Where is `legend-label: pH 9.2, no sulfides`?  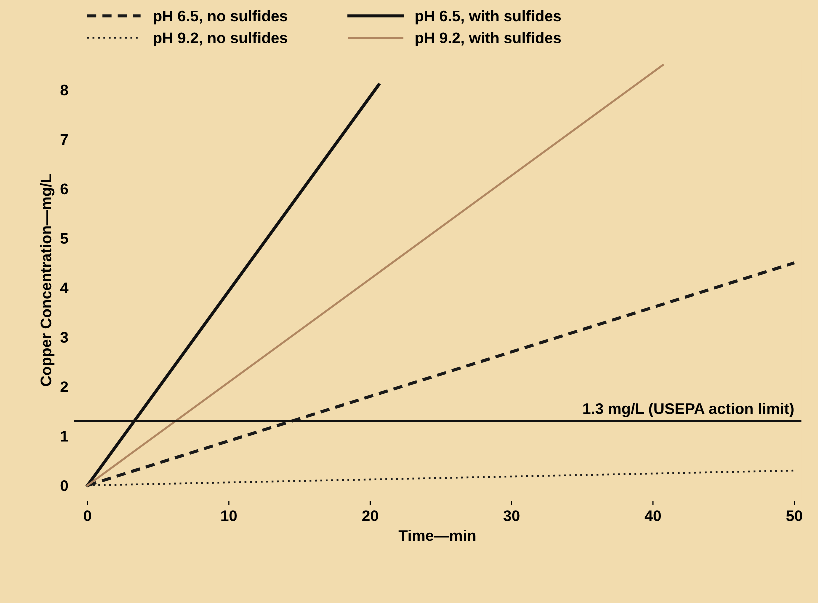 legend-label: pH 9.2, no sulfides is located at coordinates (221, 39).